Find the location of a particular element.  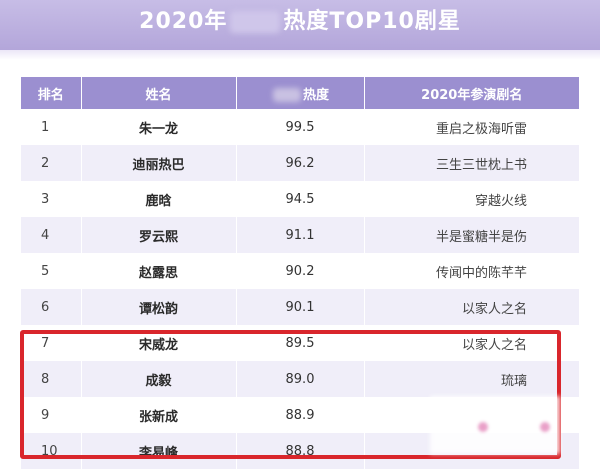

name-cell: 罗云熙 is located at coordinates (159, 235).